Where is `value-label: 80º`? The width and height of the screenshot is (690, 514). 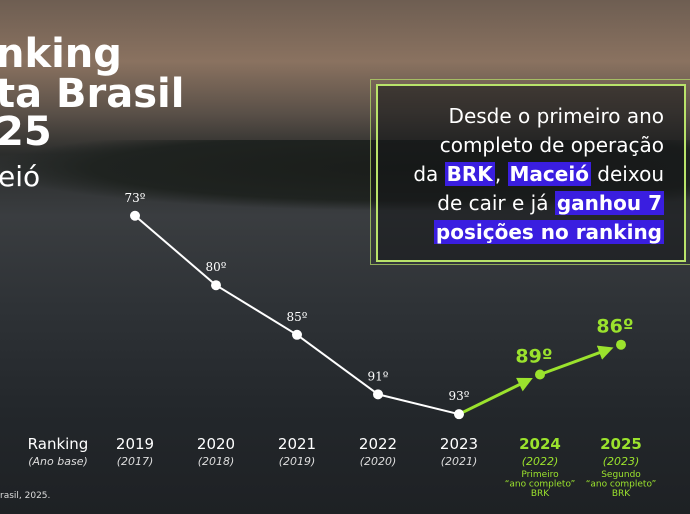
value-label: 80º is located at coordinates (216, 267).